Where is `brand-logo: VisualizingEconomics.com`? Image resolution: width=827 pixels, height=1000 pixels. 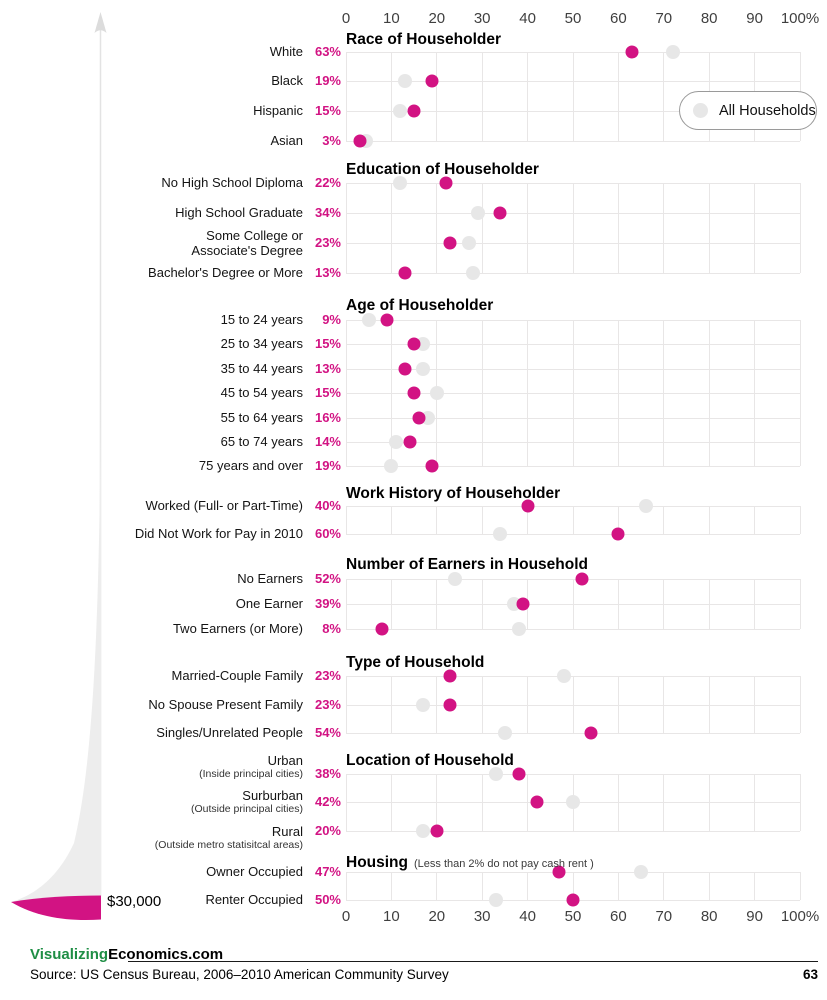
brand-logo: VisualizingEconomics.com is located at coordinates (126, 954).